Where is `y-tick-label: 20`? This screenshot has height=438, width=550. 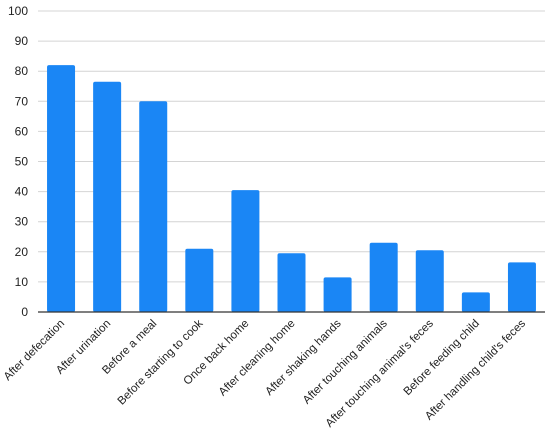 y-tick-label: 20 is located at coordinates (22, 252).